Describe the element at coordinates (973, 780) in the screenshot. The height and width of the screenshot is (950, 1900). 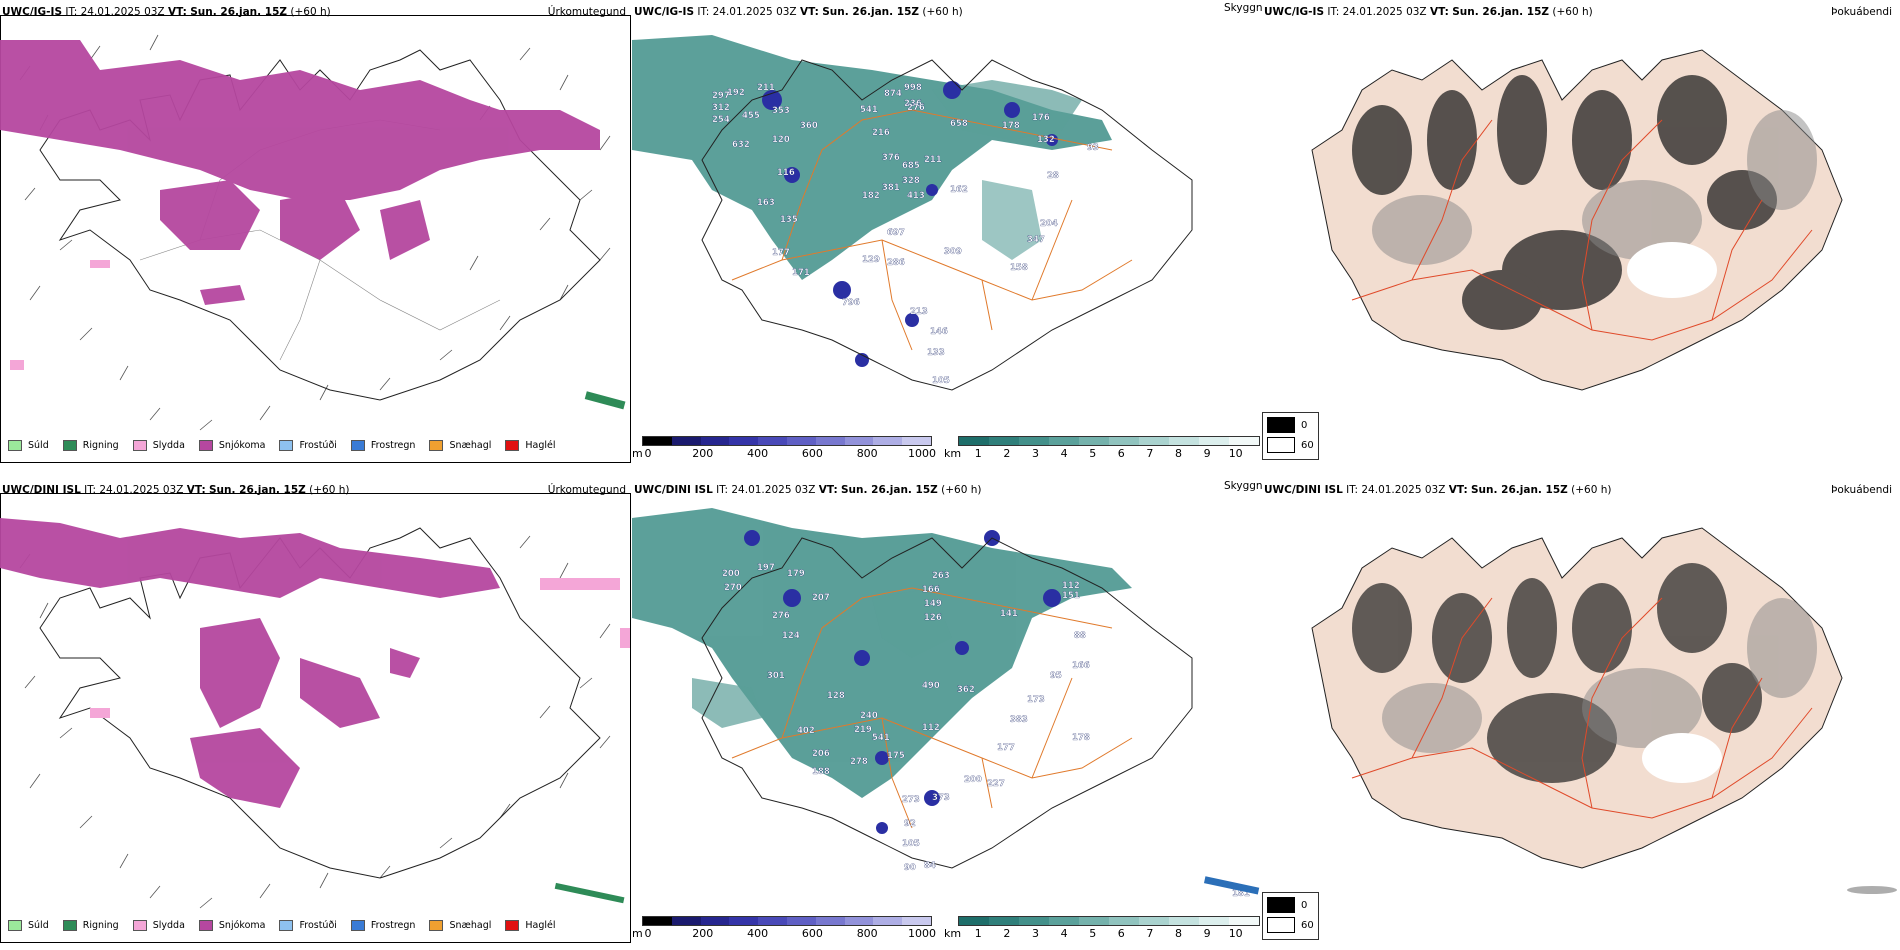
I see `ceiling-value: 200` at that location.